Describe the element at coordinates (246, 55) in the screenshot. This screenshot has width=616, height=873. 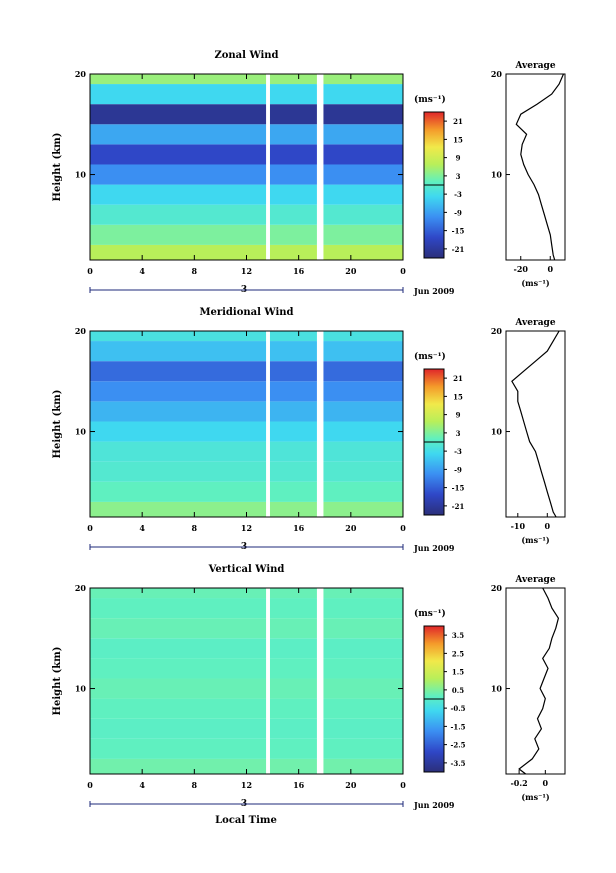
I see `panel-title: Zonal Wind` at that location.